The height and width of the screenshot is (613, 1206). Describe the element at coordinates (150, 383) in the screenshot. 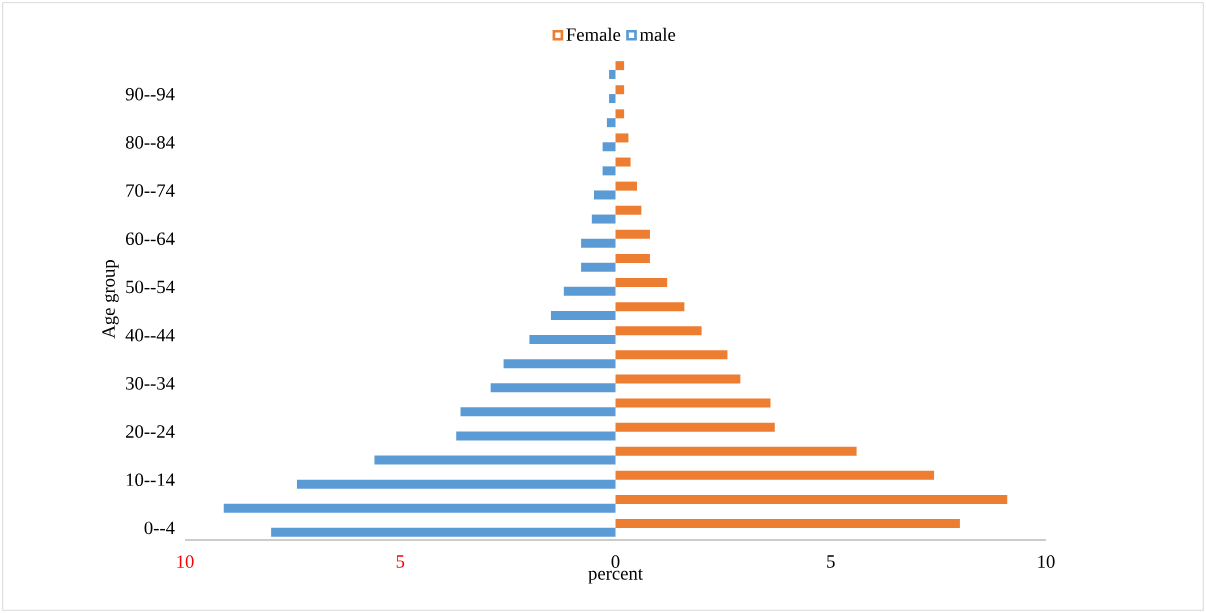

I see `y-tick-label: 30--34` at that location.